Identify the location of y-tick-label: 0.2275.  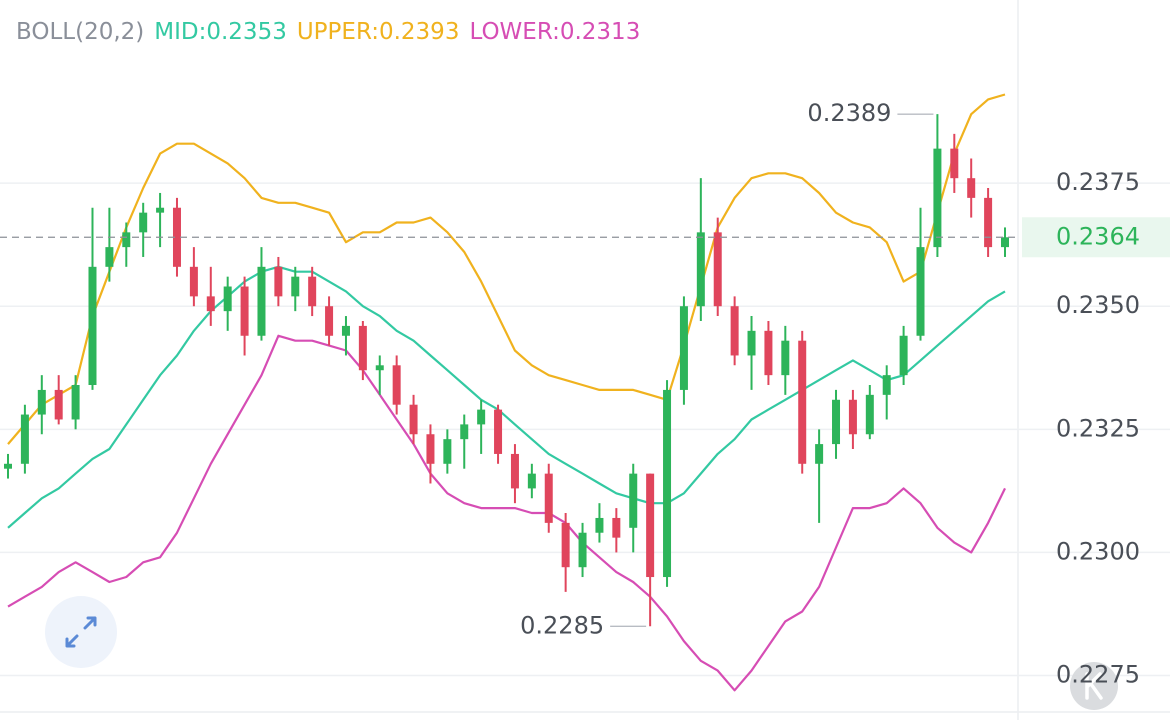
(1098, 675).